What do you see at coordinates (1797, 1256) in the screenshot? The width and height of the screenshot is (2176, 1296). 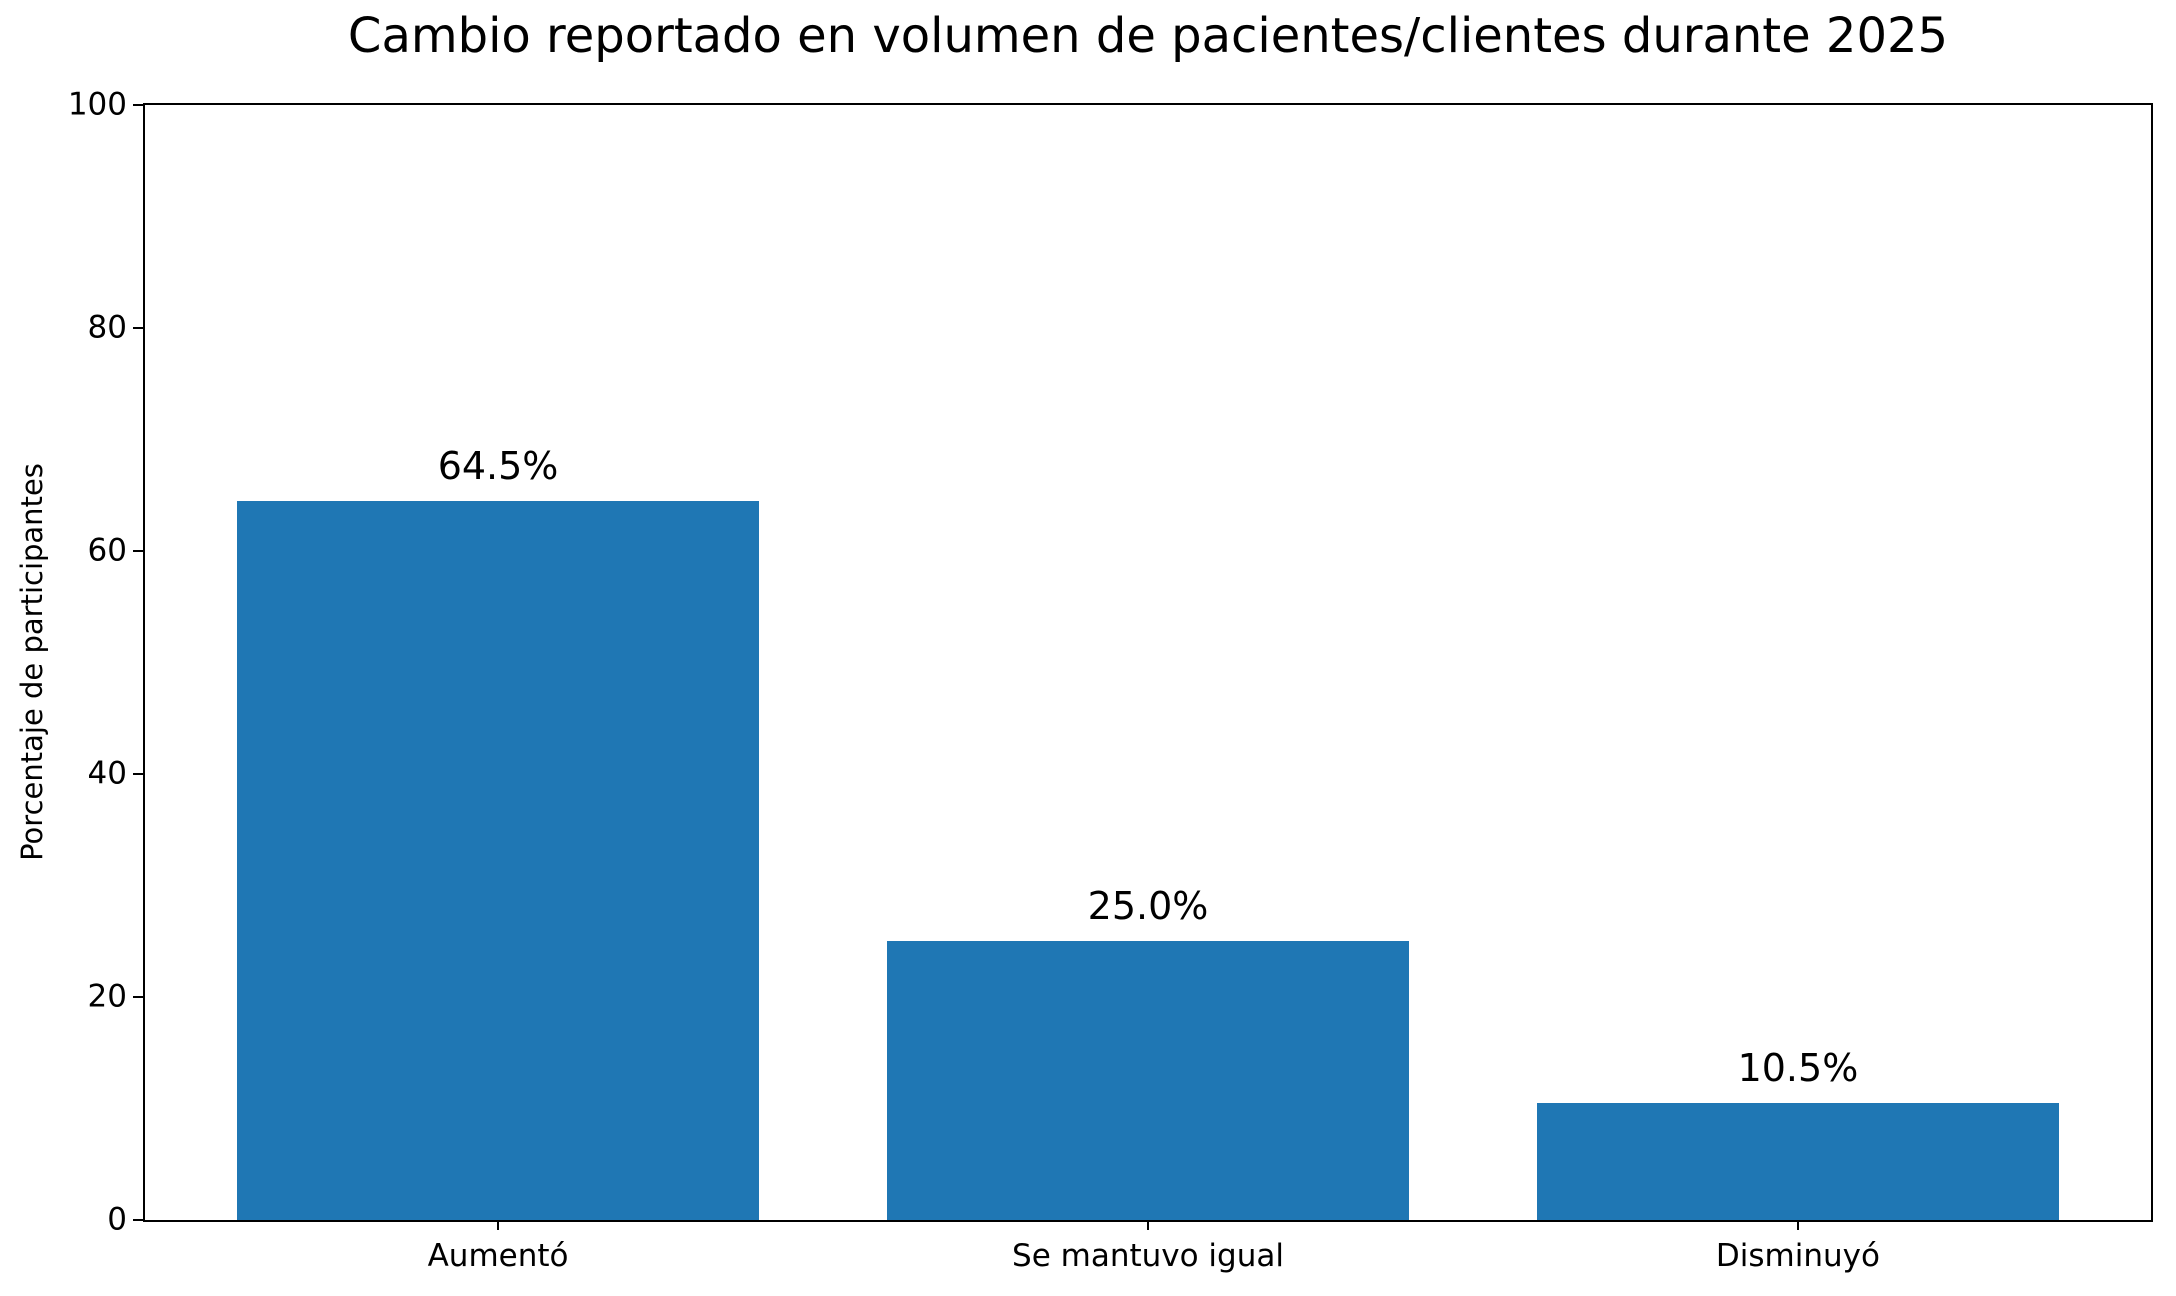 I see `x-tick-label: Disminuyó` at bounding box center [1797, 1256].